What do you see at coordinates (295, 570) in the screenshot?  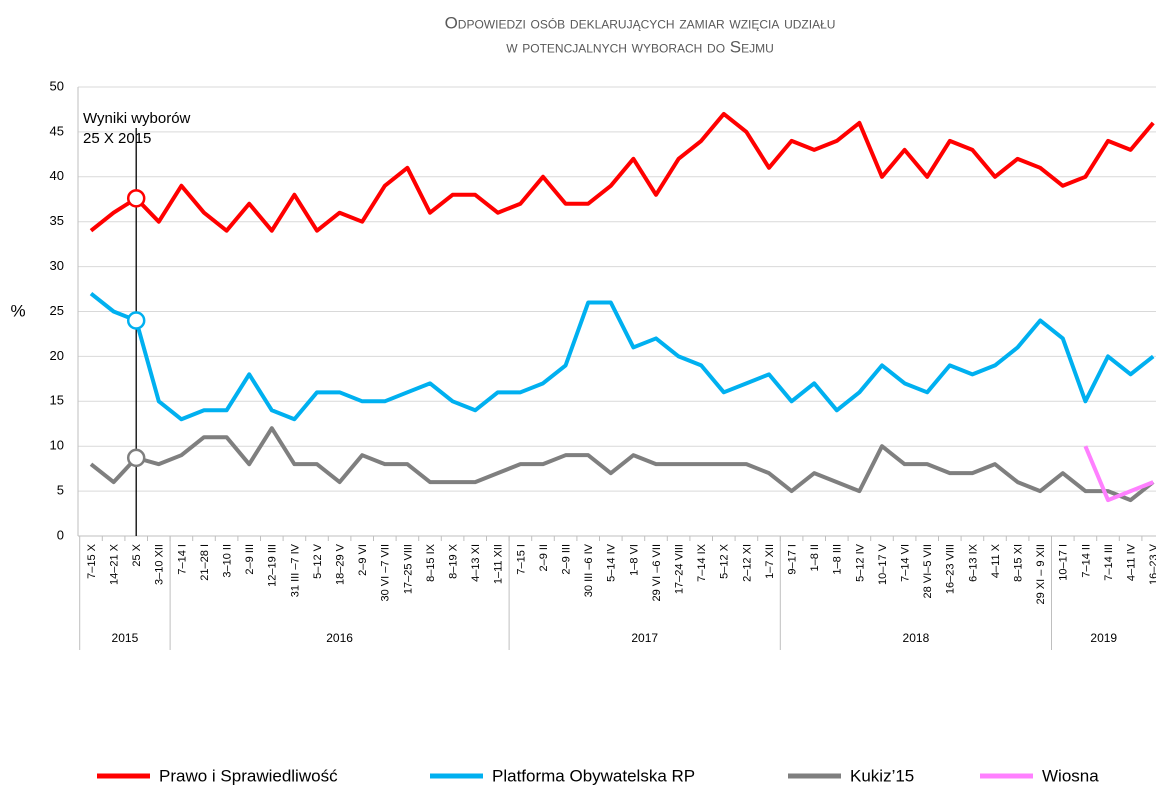 I see `x-tick-label: 31 III –7 IV` at bounding box center [295, 570].